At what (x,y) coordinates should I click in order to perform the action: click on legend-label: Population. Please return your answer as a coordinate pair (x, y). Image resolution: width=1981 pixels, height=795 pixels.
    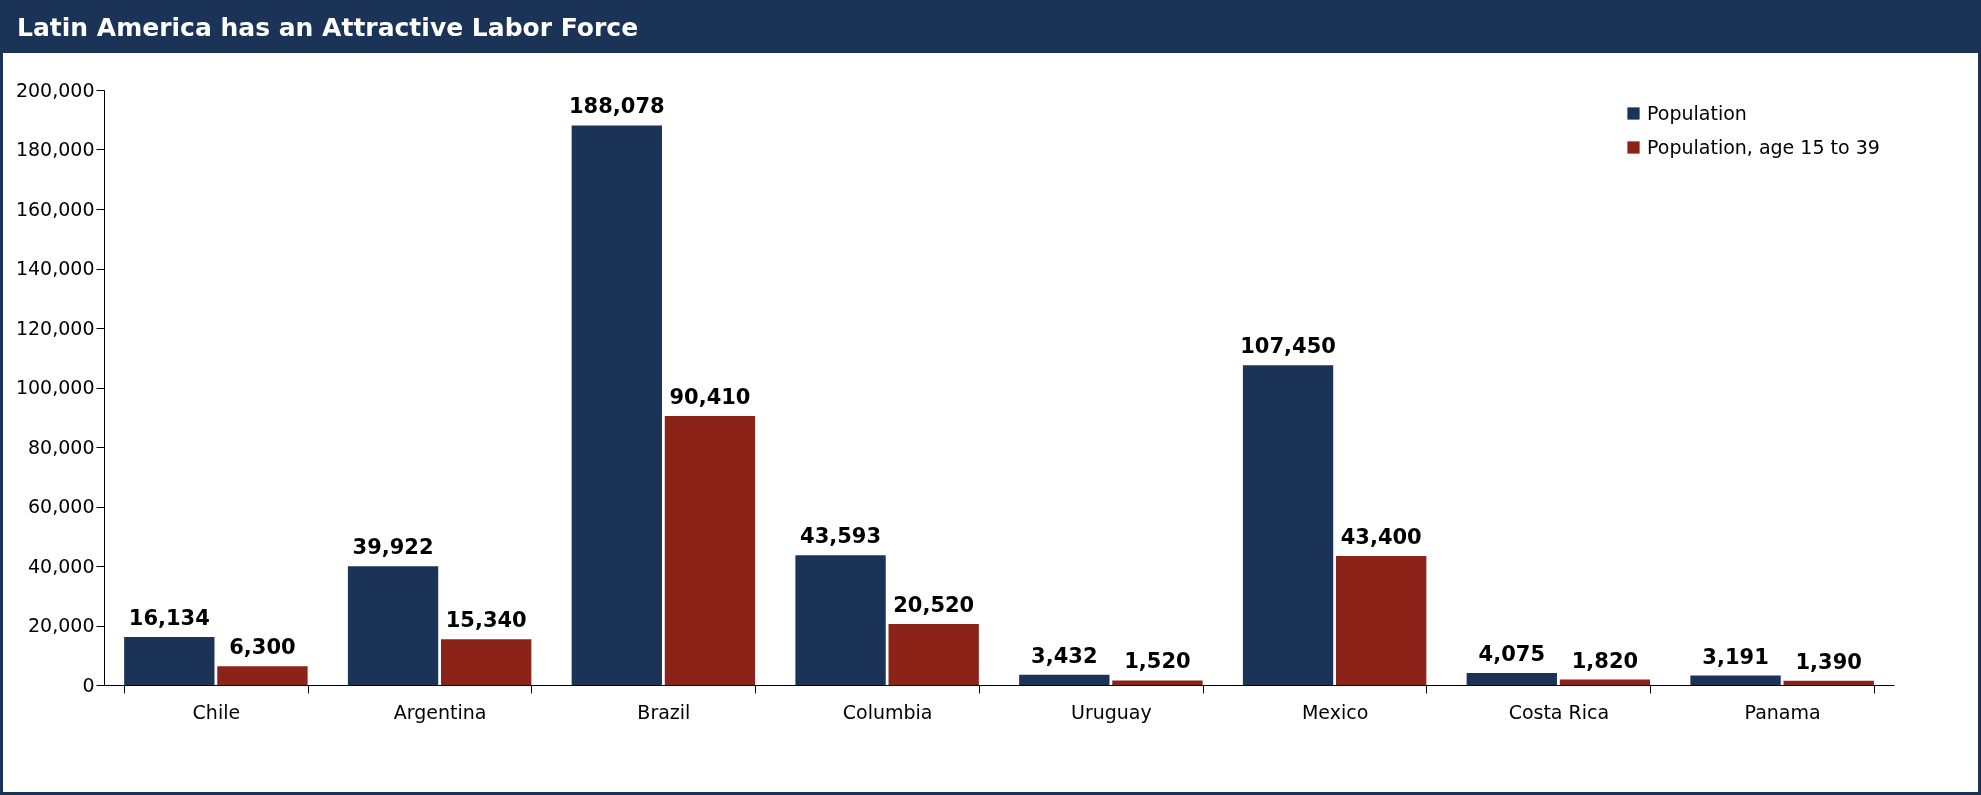
    Looking at the image, I should click on (1697, 112).